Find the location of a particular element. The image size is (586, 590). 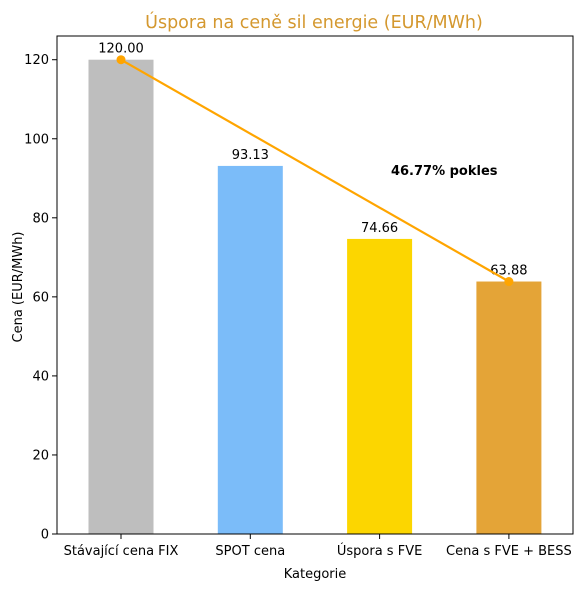

trend-point-start is located at coordinates (121, 60).